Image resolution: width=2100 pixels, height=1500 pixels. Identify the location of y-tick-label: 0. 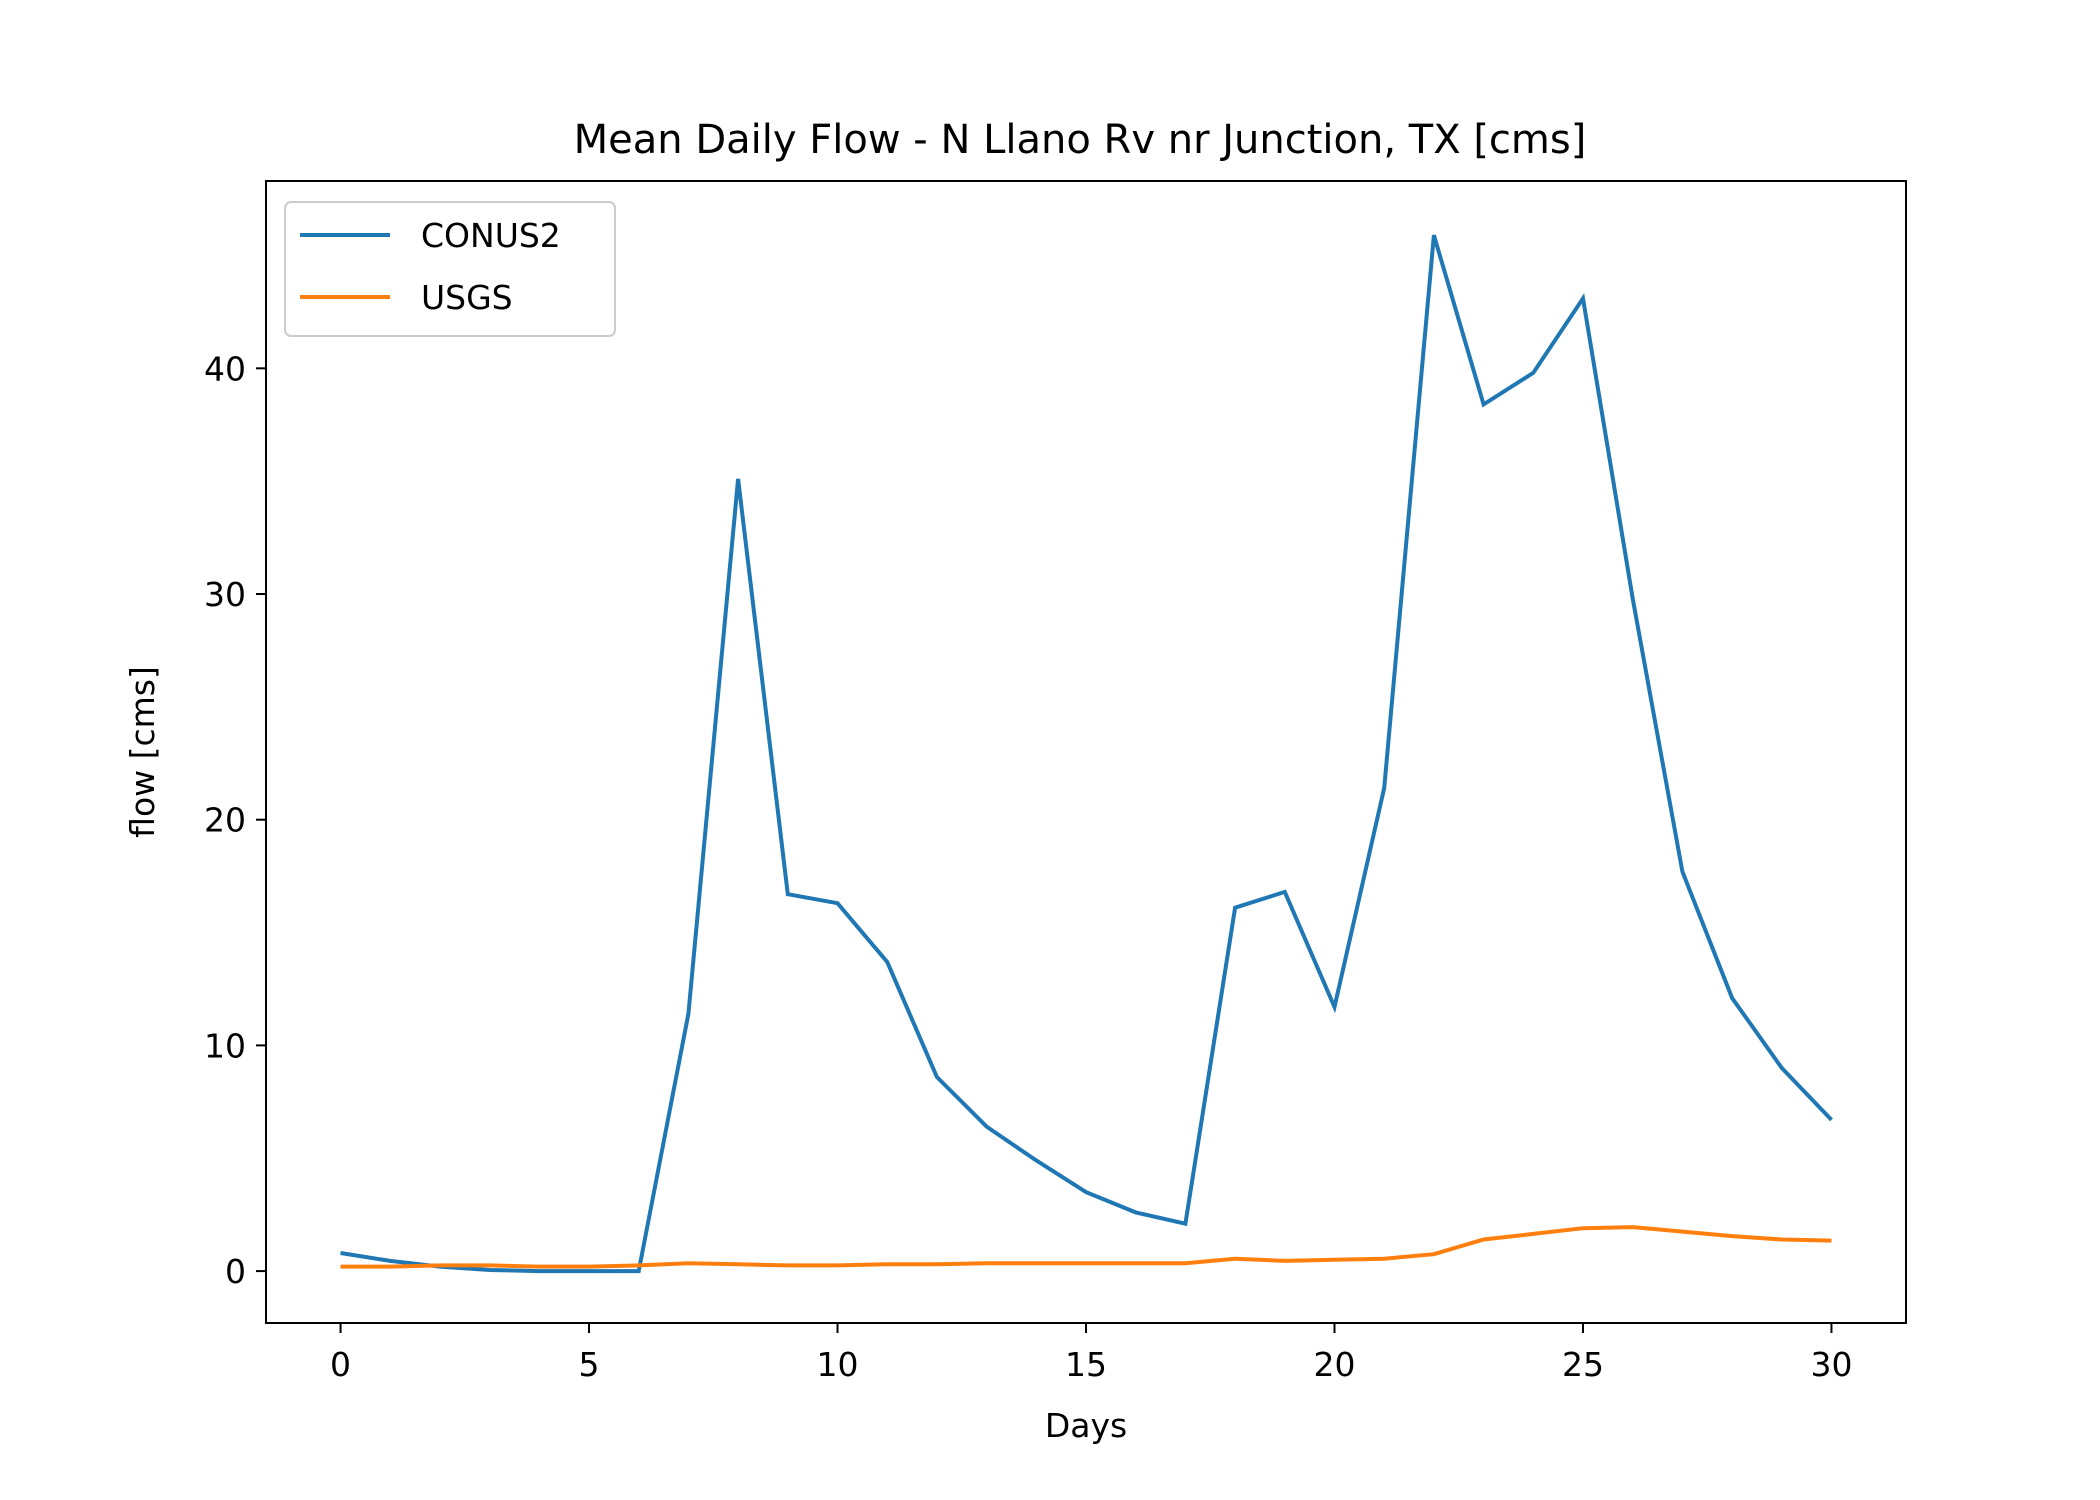
(235, 1271).